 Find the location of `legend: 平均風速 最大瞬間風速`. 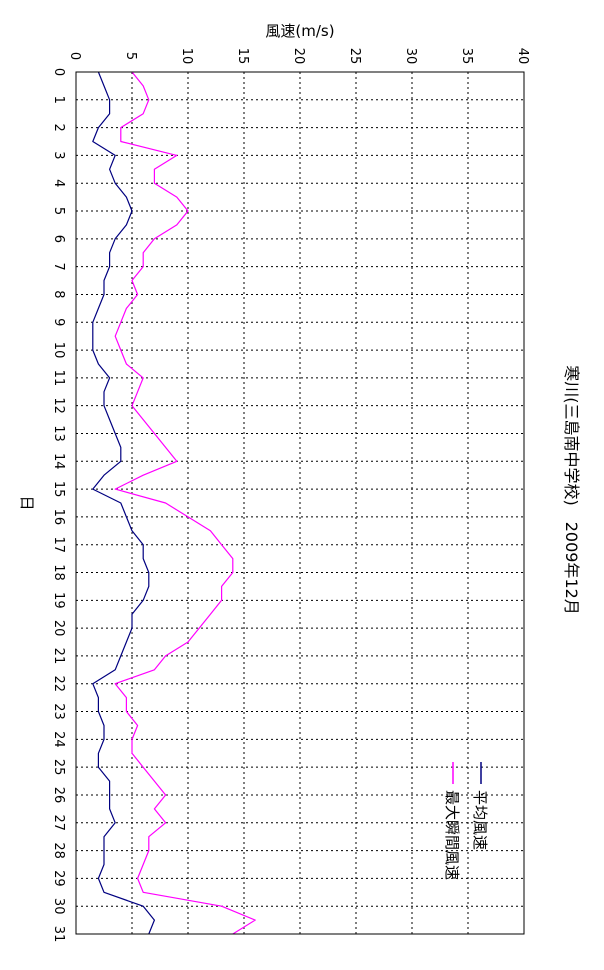

legend: 平均風速 最大瞬間風速 is located at coordinates (466, 821).